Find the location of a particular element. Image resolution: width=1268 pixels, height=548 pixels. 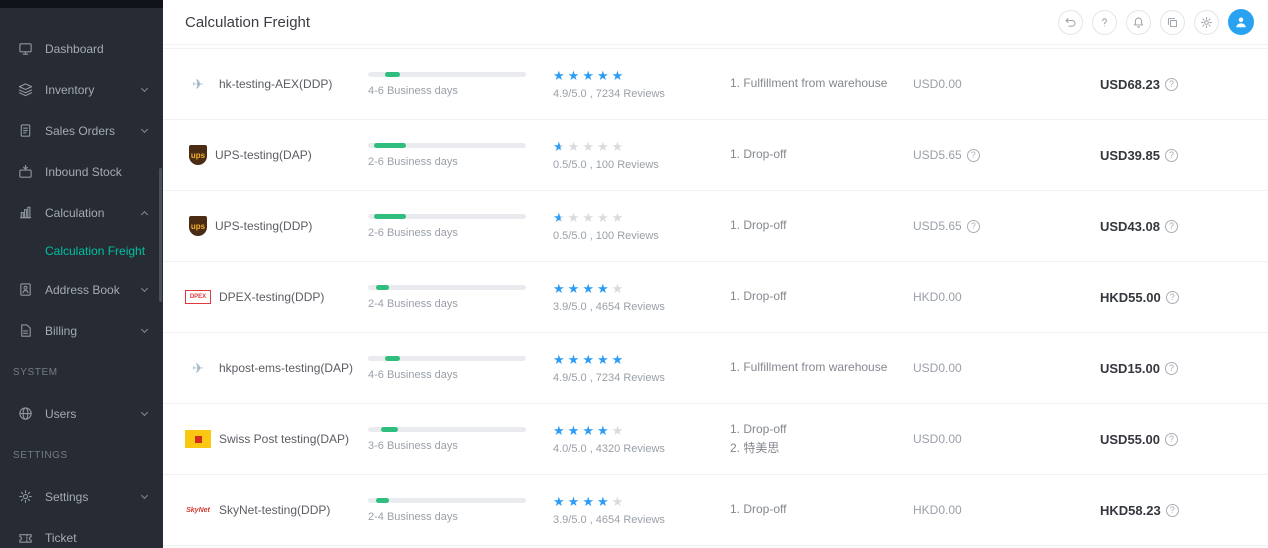

sidebar-section-system: SYSTEM is located at coordinates (35, 372).